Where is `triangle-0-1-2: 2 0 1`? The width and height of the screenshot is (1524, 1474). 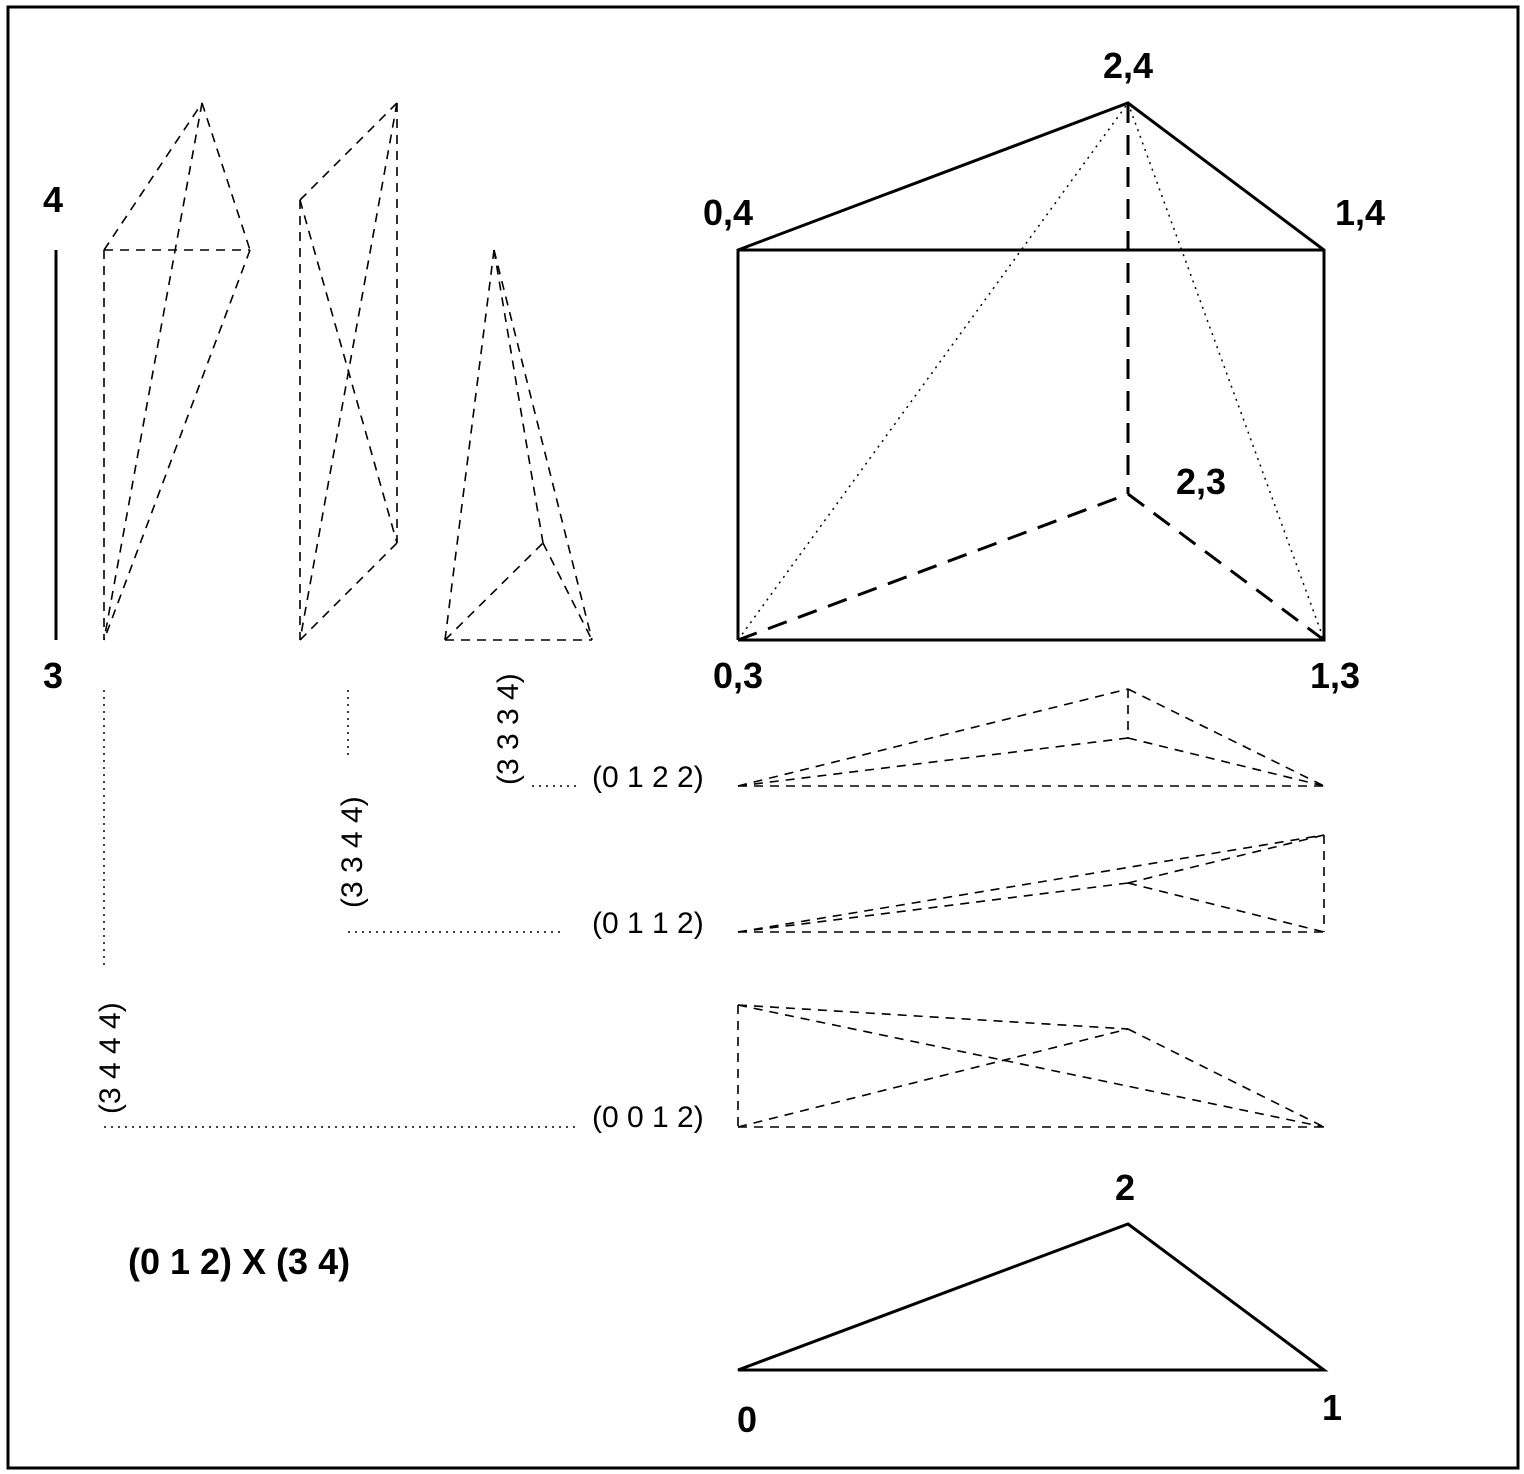
triangle-0-1-2: 2 0 1 is located at coordinates (1039, 1303).